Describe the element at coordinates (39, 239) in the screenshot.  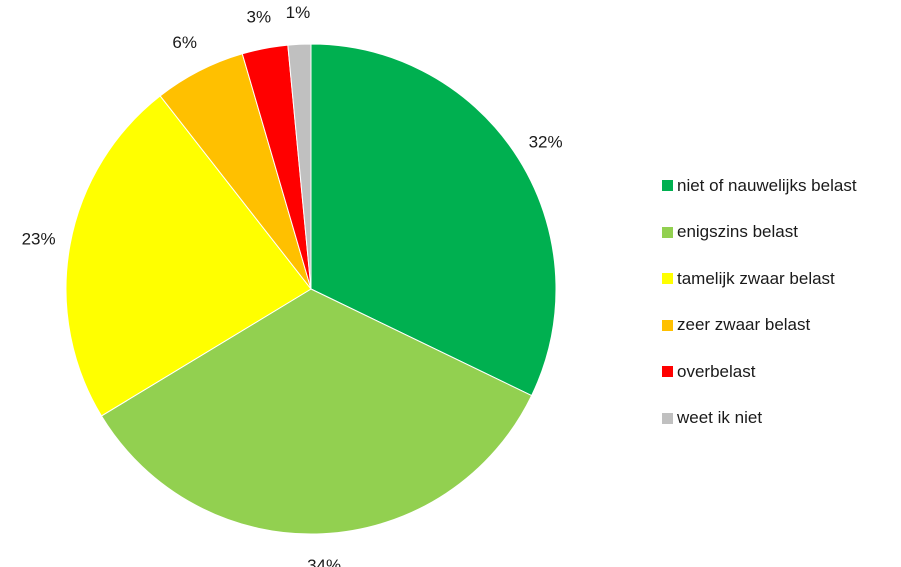
I see `slice-data-label: 23%` at that location.